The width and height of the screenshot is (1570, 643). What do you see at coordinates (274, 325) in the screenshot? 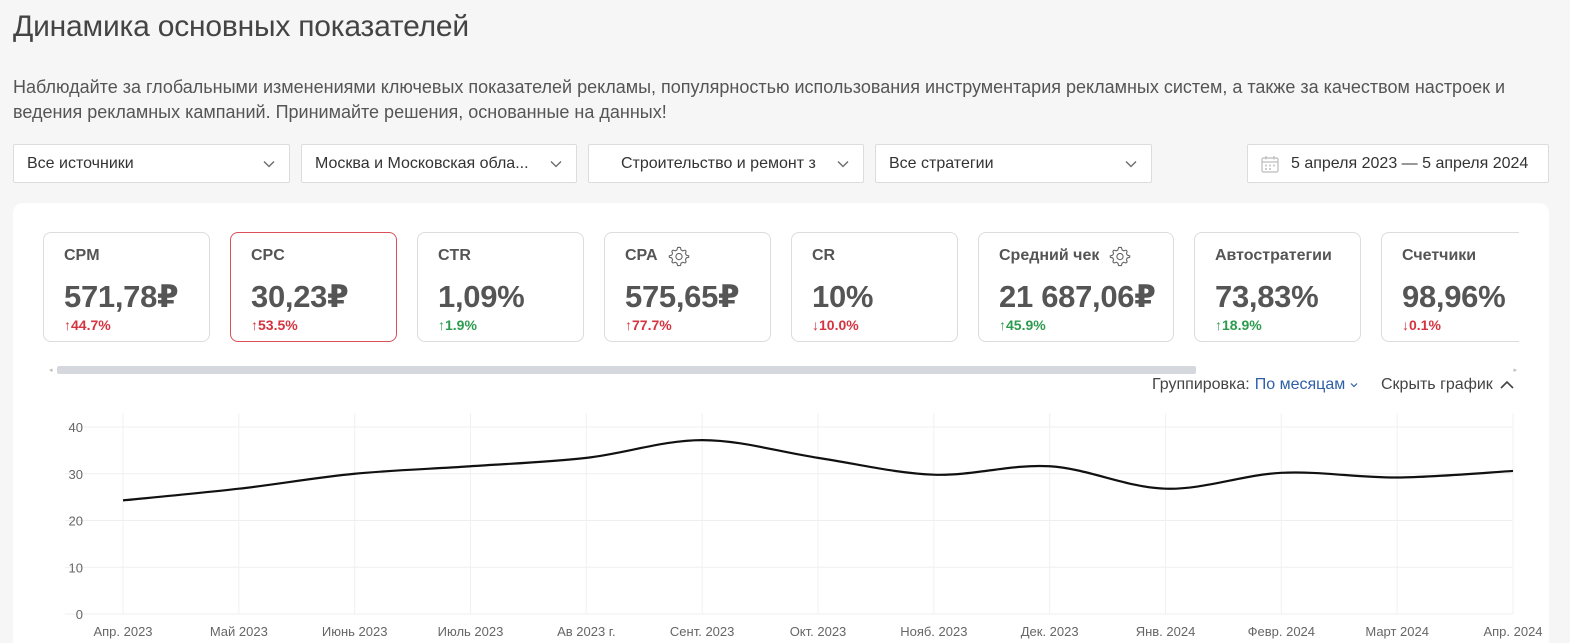
I see `metric-delta: ↑53.5%` at bounding box center [274, 325].